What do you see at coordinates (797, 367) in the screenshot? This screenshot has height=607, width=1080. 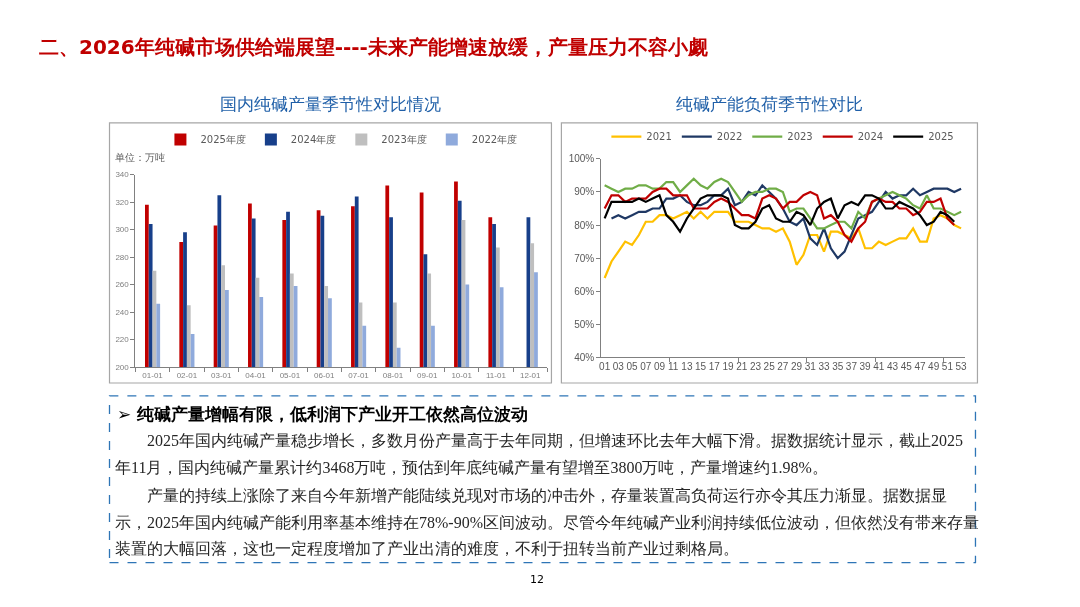 I see `x-tick-label: 29` at bounding box center [797, 367].